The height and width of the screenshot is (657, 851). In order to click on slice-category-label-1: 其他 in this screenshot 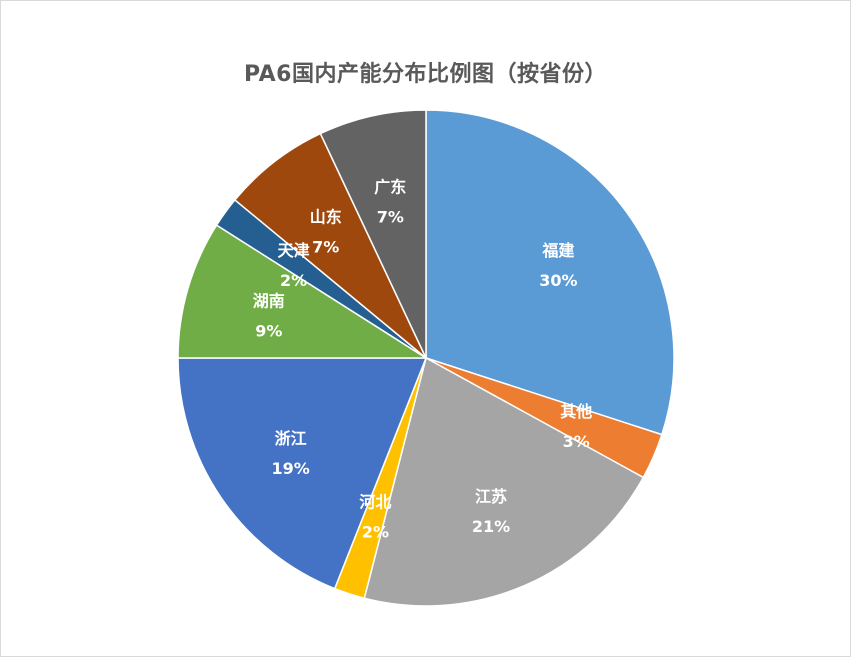, I will do `click(576, 411)`.